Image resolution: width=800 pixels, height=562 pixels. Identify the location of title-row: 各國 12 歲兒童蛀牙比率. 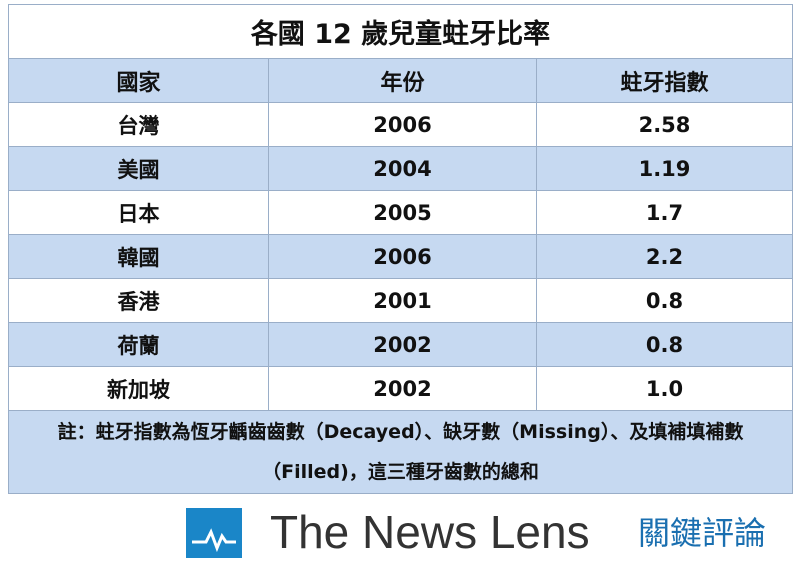
(400, 31).